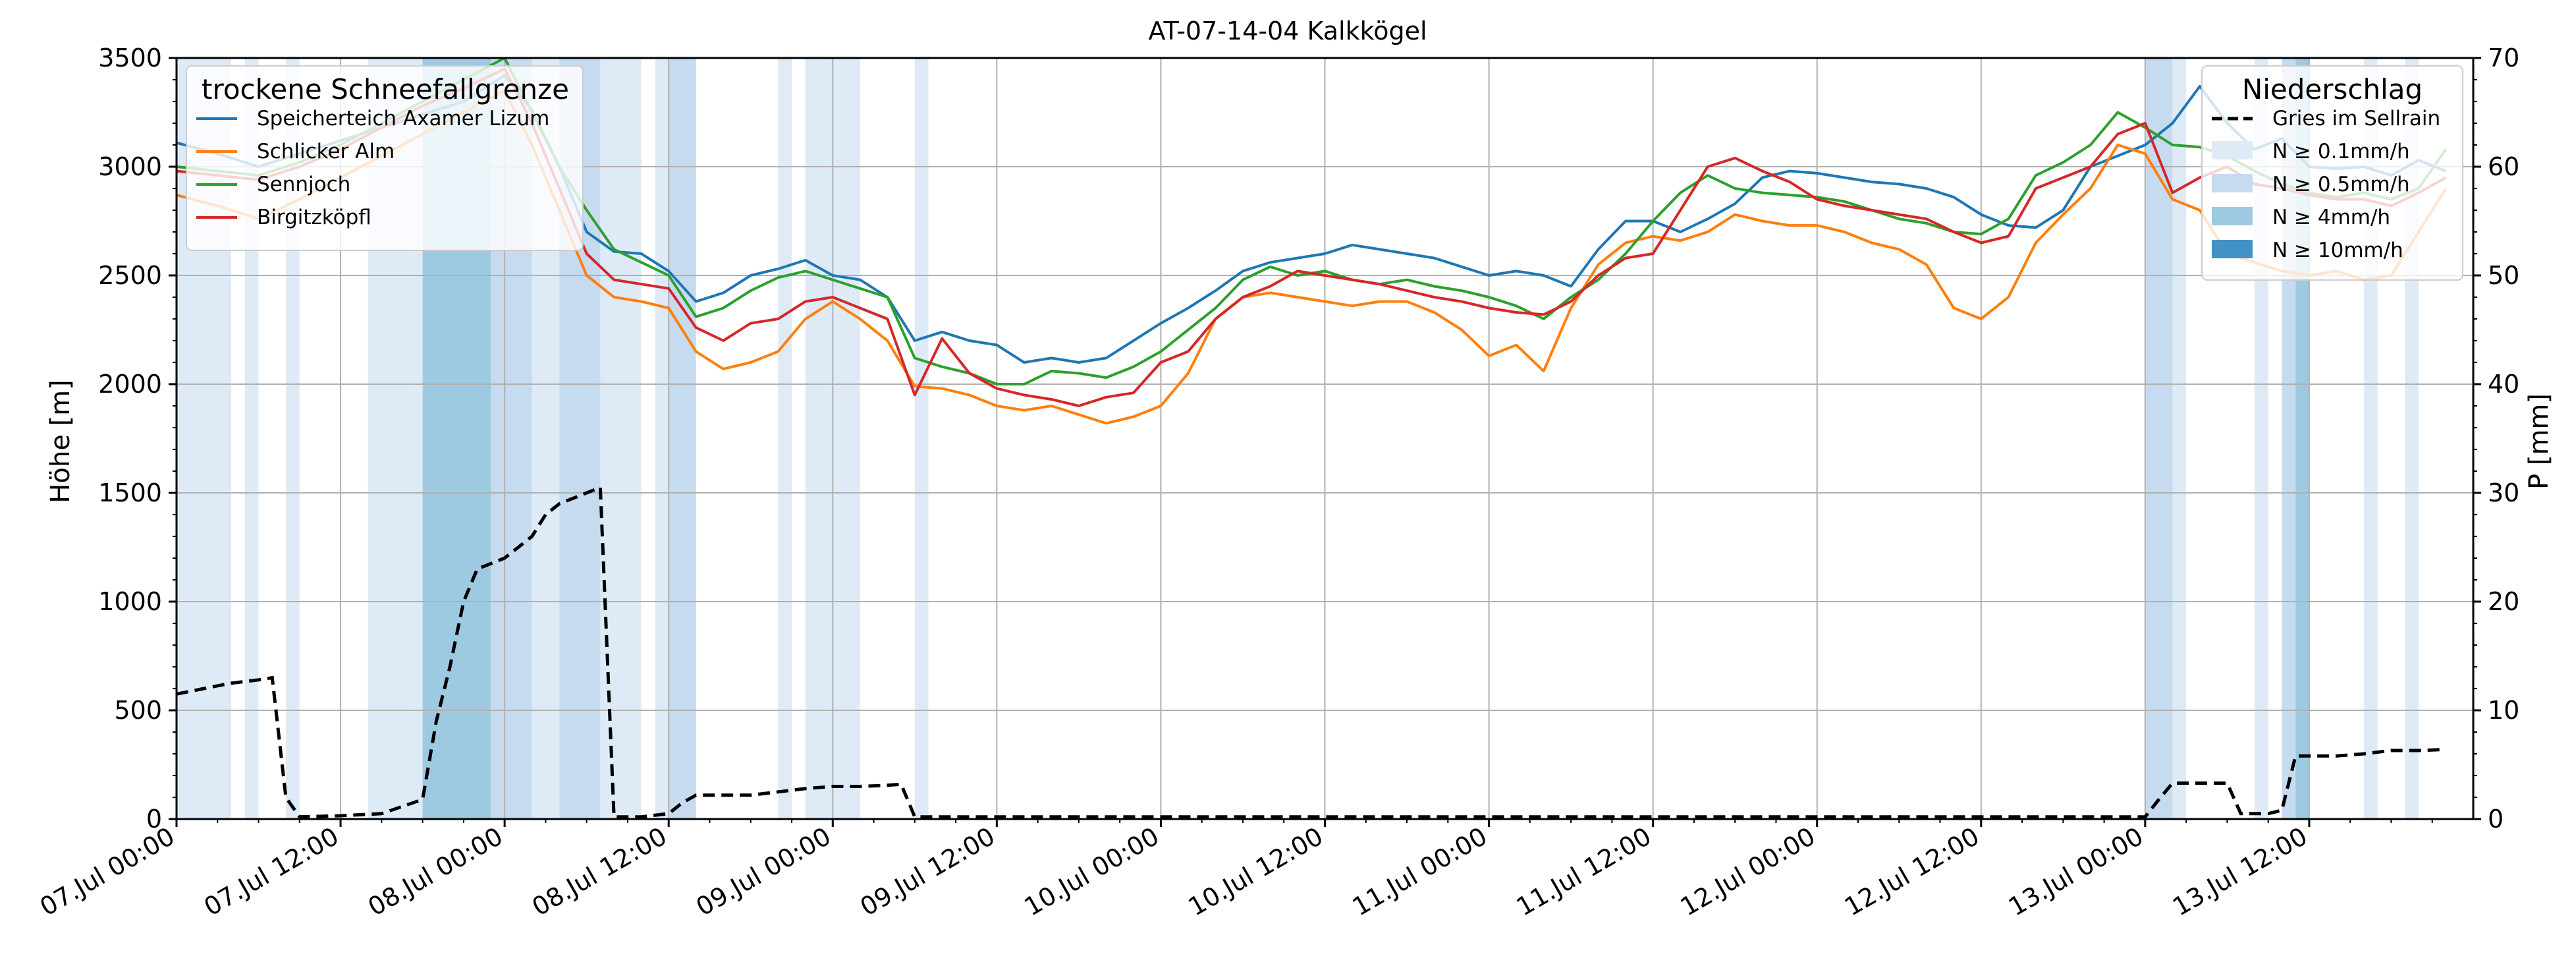 The image size is (2576, 964). What do you see at coordinates (2503, 166) in the screenshot?
I see `y-tick-label-right: 60` at bounding box center [2503, 166].